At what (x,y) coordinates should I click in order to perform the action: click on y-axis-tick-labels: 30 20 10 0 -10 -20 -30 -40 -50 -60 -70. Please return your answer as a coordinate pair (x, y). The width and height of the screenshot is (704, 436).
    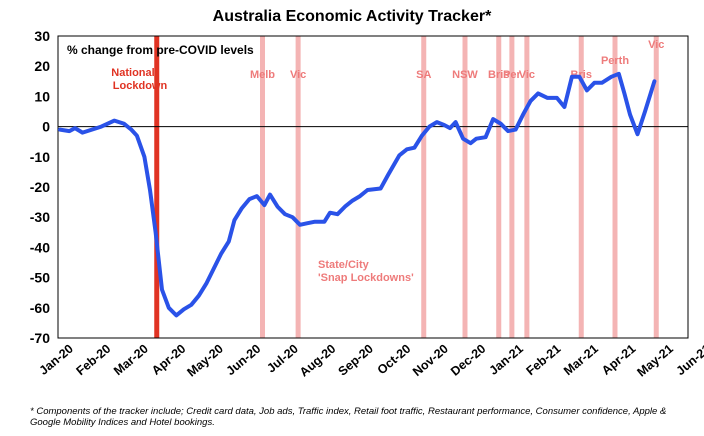
    Looking at the image, I should click on (40, 187).